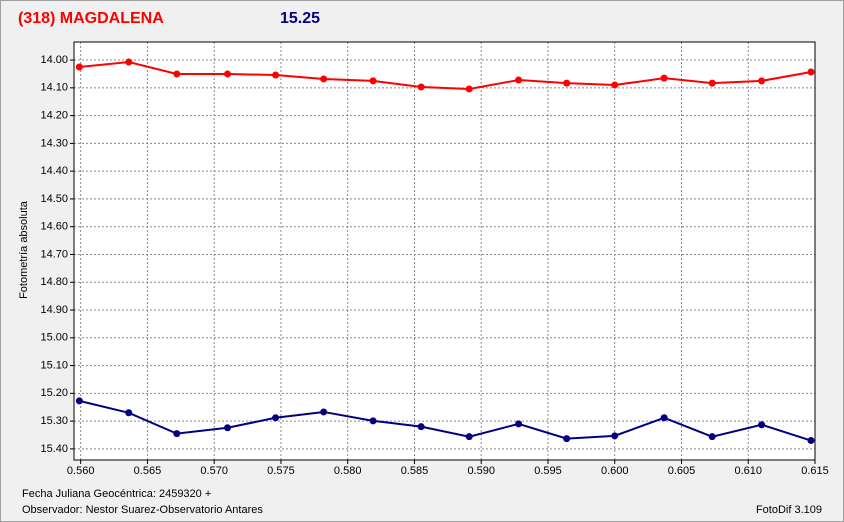  Describe the element at coordinates (54, 365) in the screenshot. I see `y-tick-label: 15.10` at that location.